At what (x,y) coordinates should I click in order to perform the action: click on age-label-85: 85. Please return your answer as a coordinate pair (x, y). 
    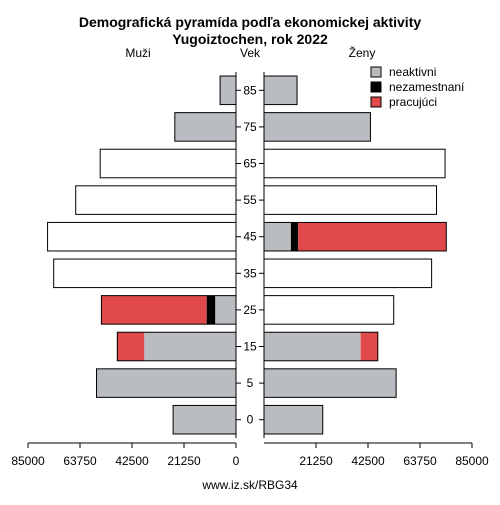
    Looking at the image, I should click on (250, 90).